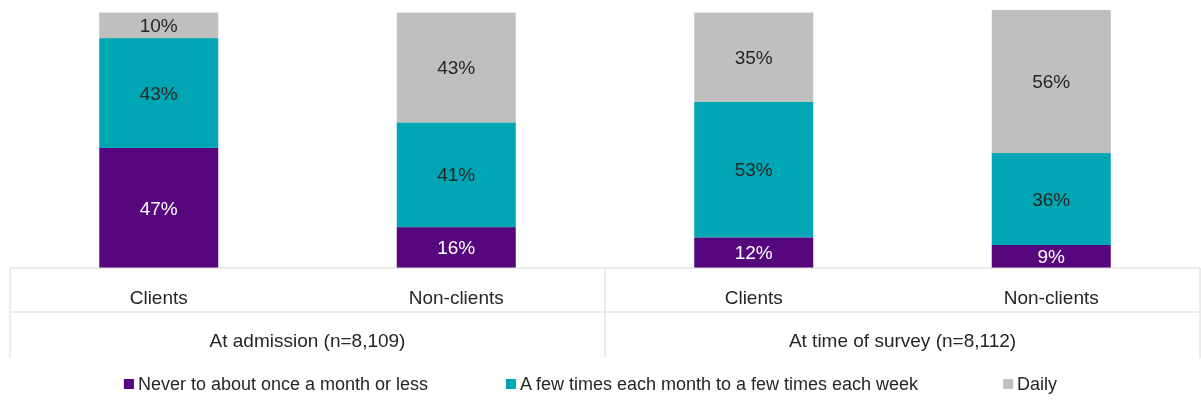  I want to click on data-label: 35%, so click(753, 57).